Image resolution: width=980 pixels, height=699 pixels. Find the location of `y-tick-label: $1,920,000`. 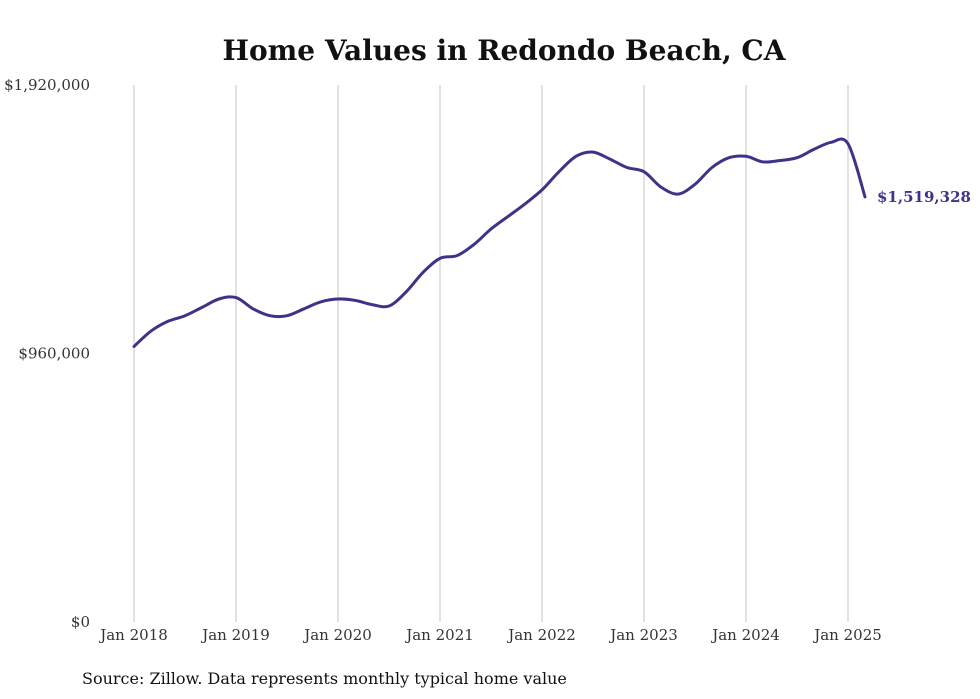

y-tick-label: $1,920,000 is located at coordinates (47, 85).